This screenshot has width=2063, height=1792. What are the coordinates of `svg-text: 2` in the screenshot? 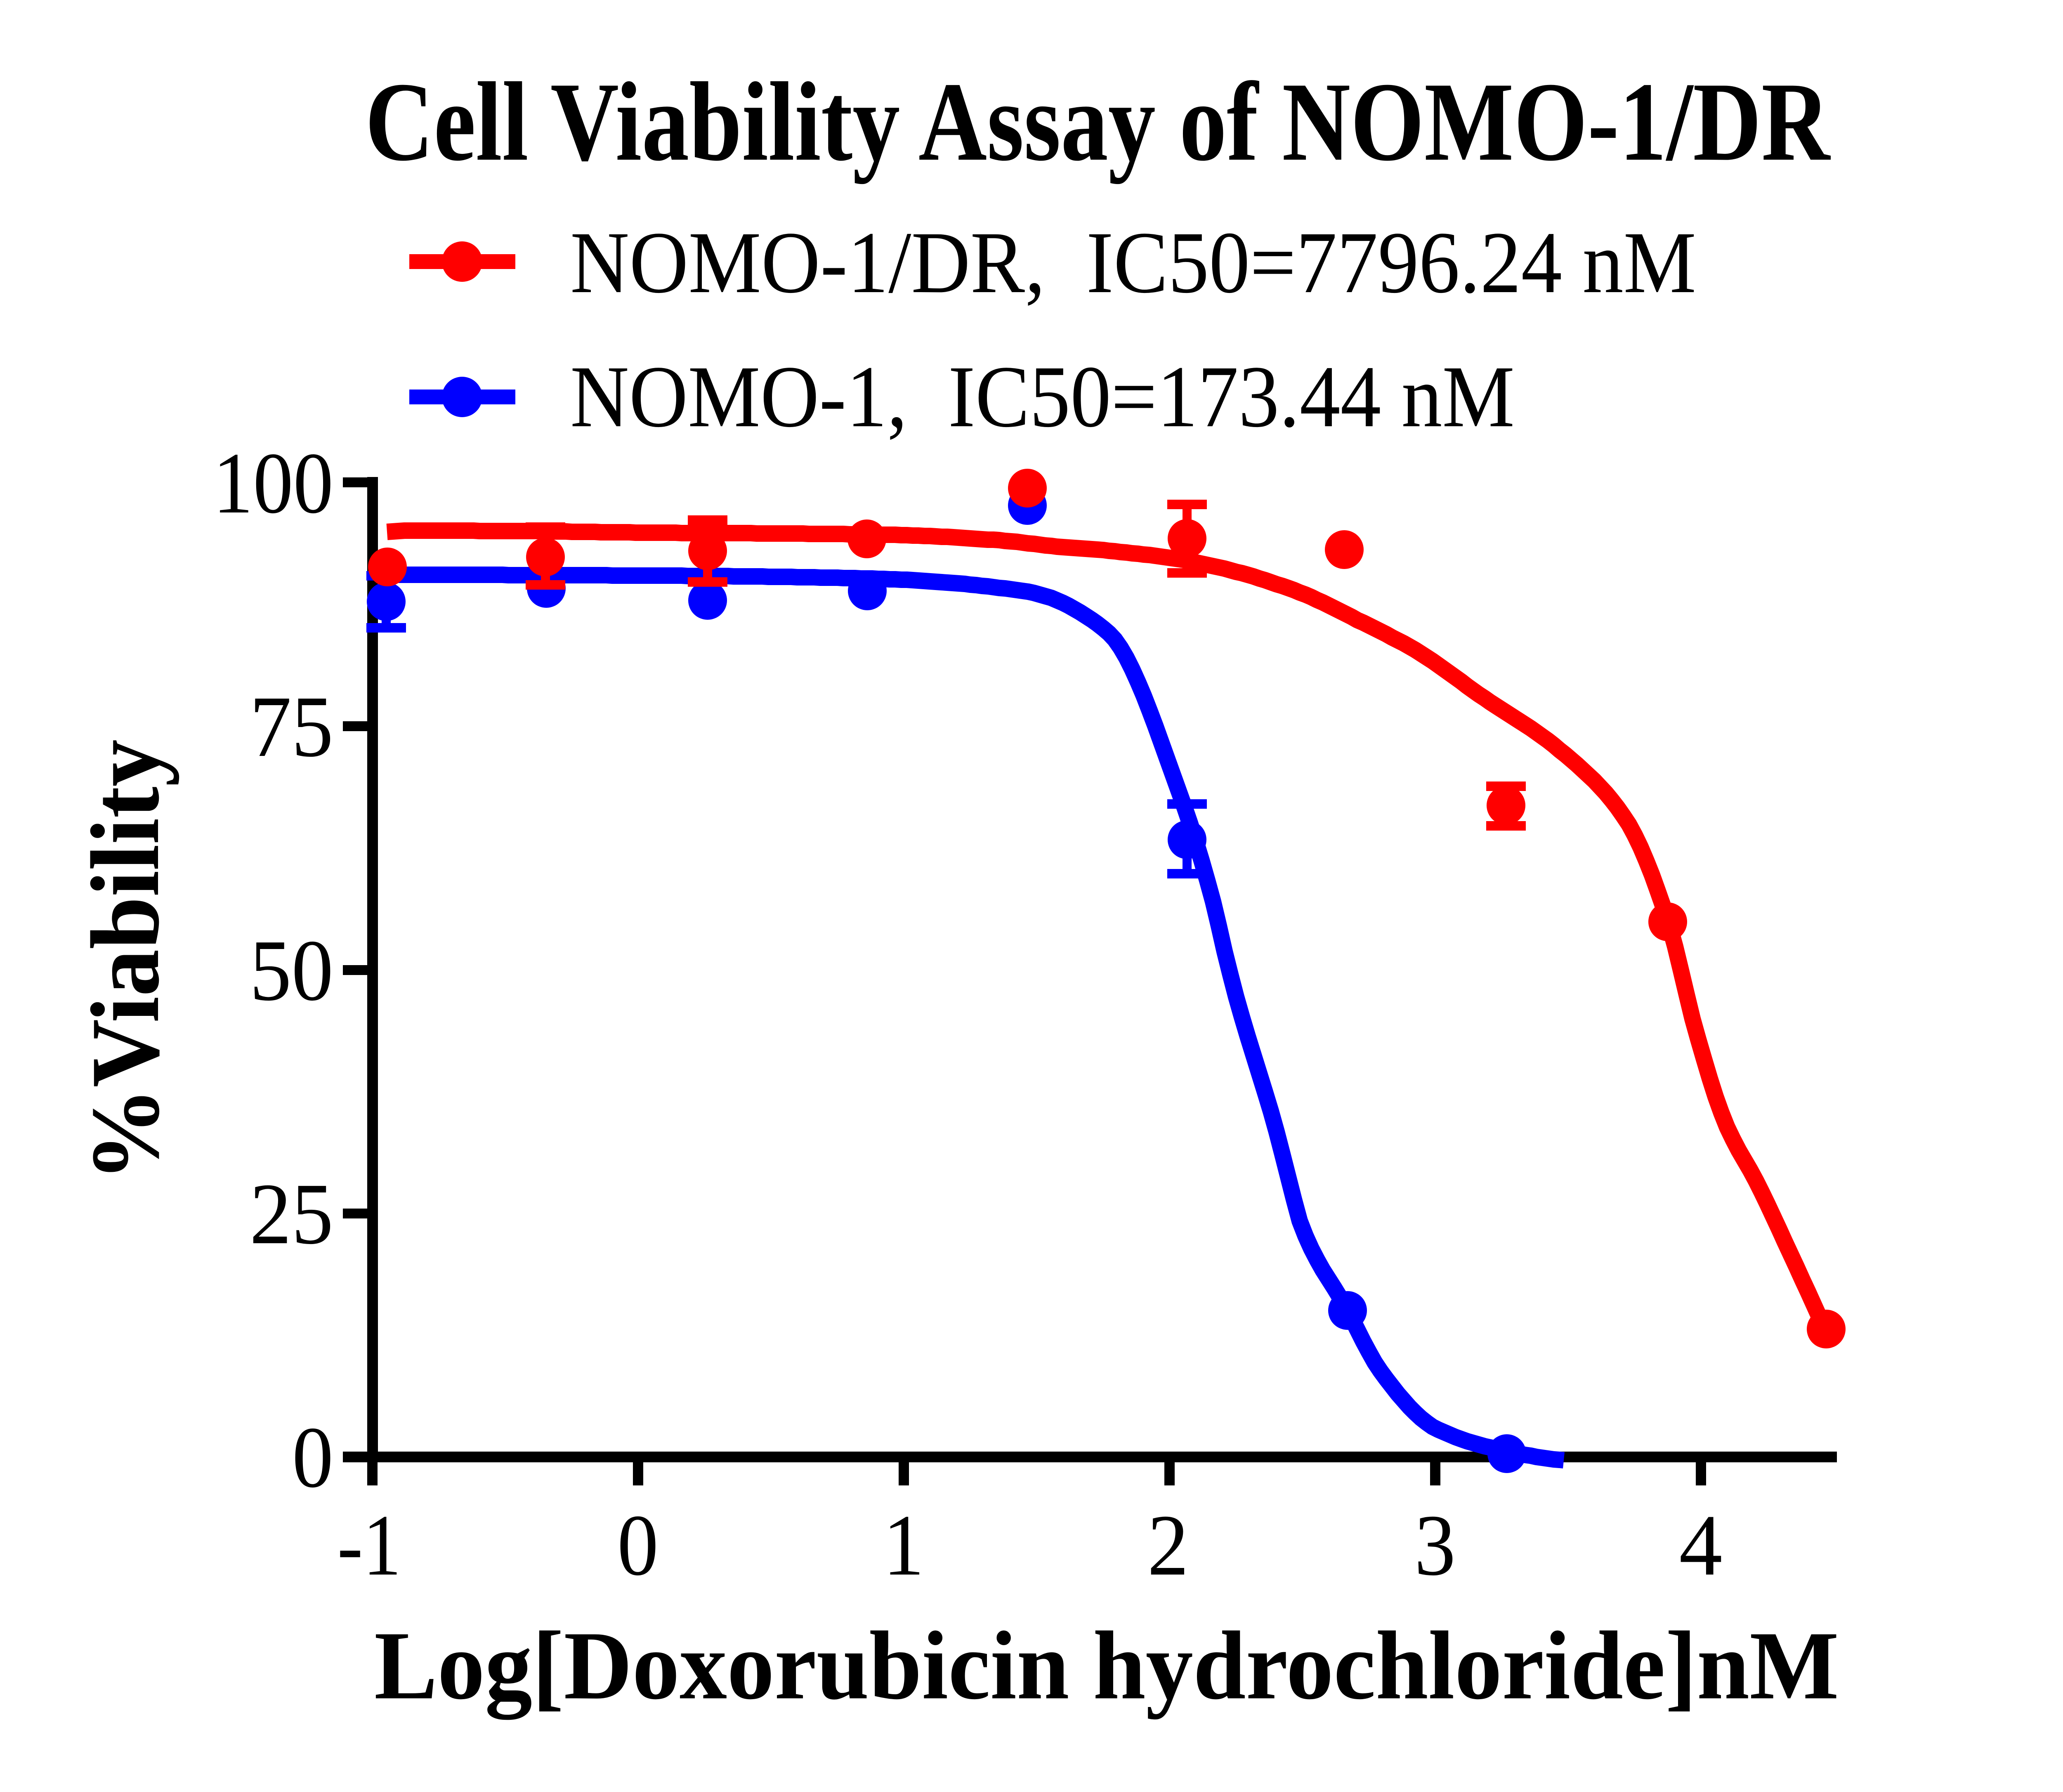 It's located at (1168, 1545).